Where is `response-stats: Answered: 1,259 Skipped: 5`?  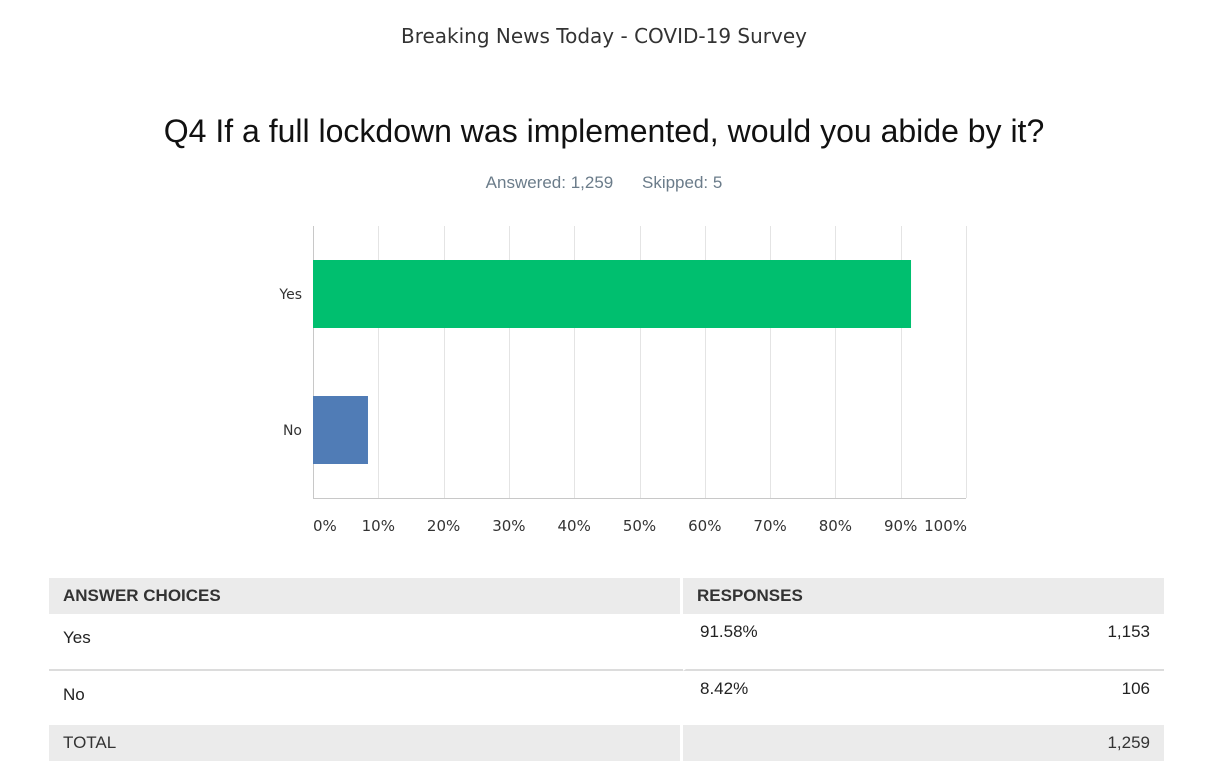
response-stats: Answered: 1,259 Skipped: 5 is located at coordinates (604, 183).